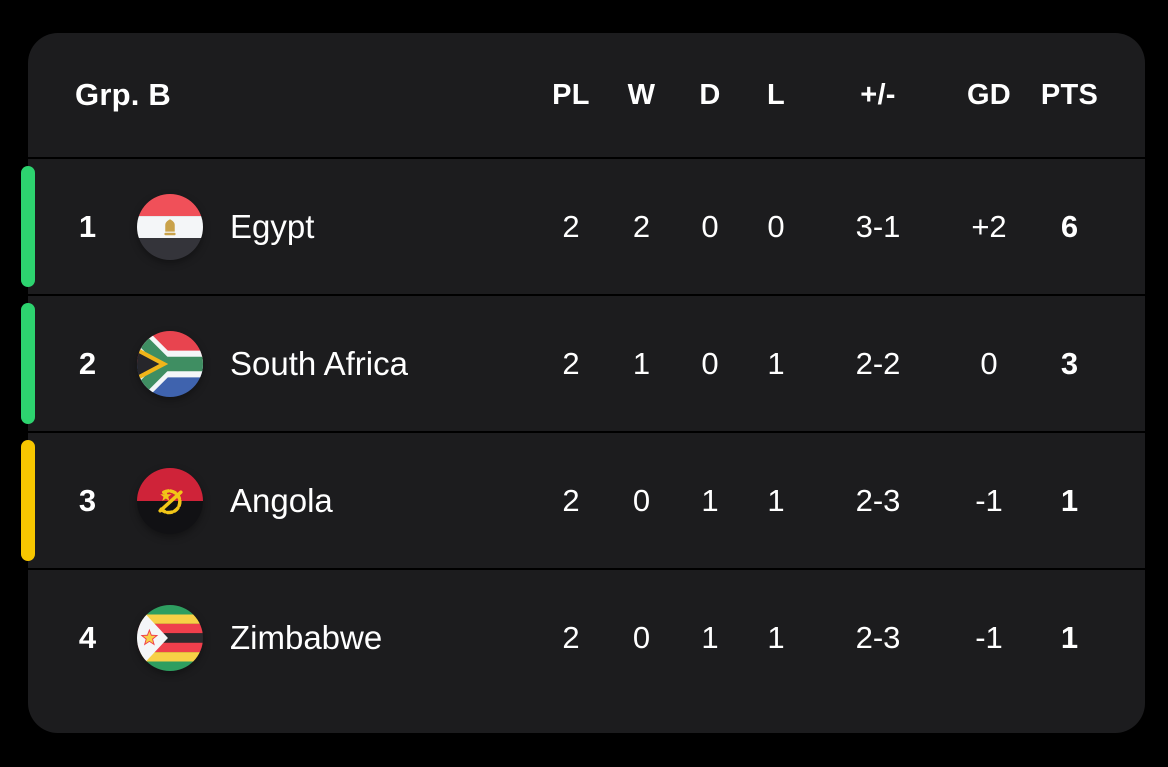 The image size is (1168, 767). Describe the element at coordinates (1069, 226) in the screenshot. I see `stat-points: 6` at that location.